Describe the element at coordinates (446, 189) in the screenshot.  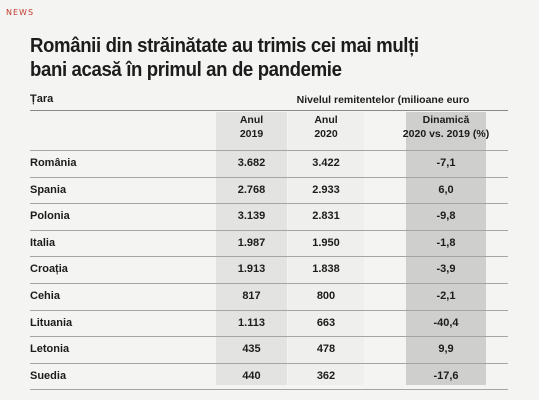
I see `dynamics-cell: 6,0` at that location.